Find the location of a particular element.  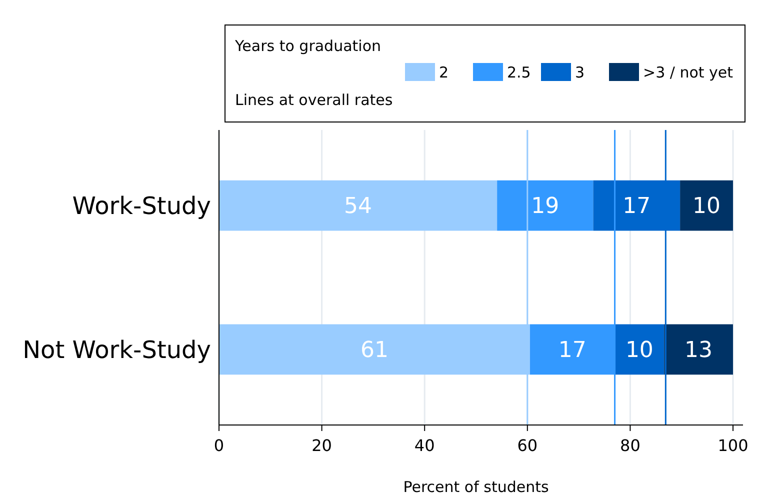

y-tick-label: Work-Study is located at coordinates (141, 206).